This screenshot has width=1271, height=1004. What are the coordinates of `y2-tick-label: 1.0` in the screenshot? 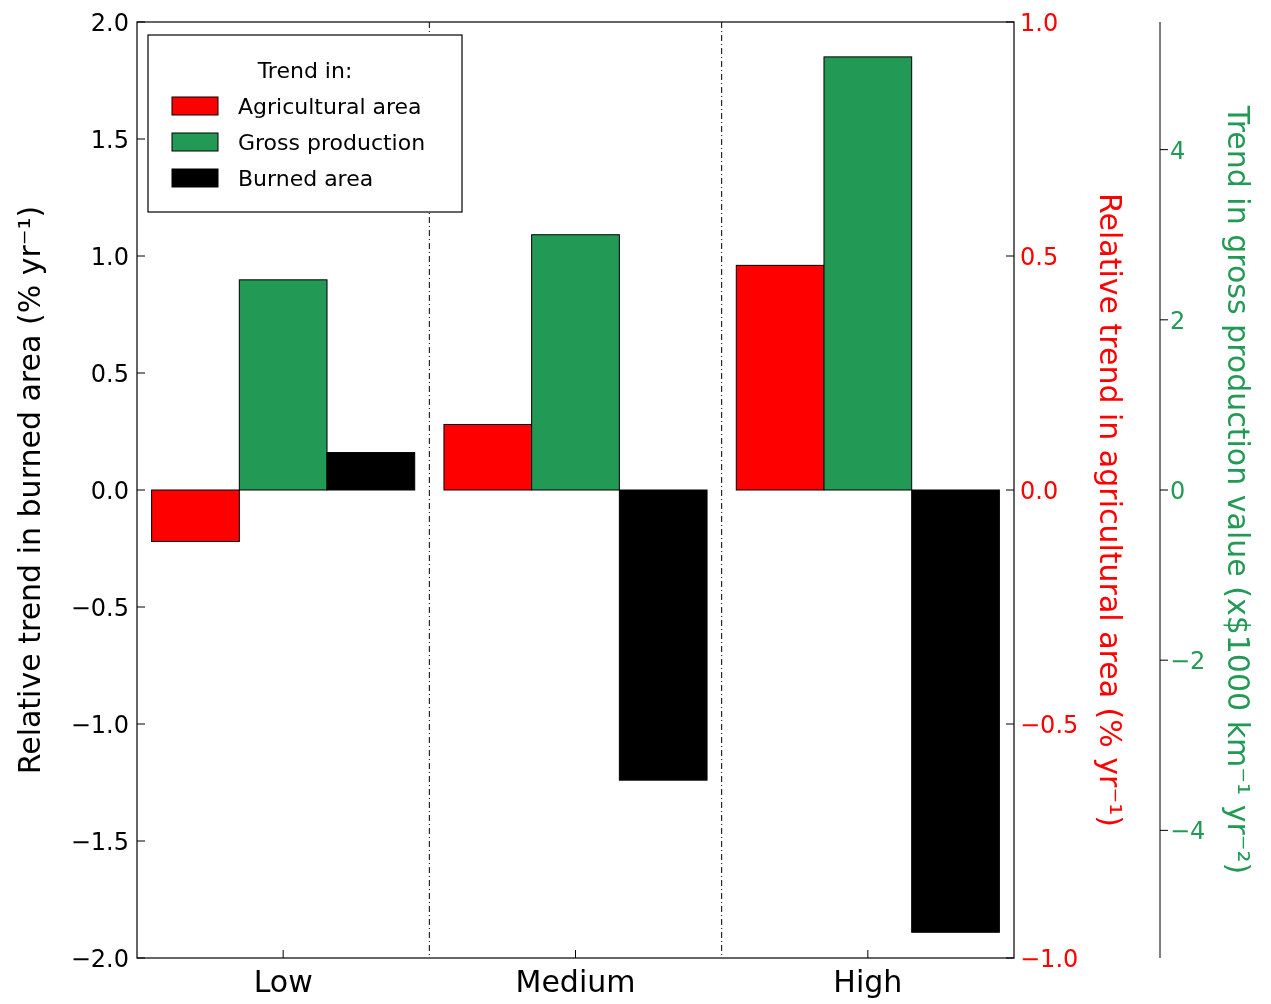 It's located at (1039, 23).